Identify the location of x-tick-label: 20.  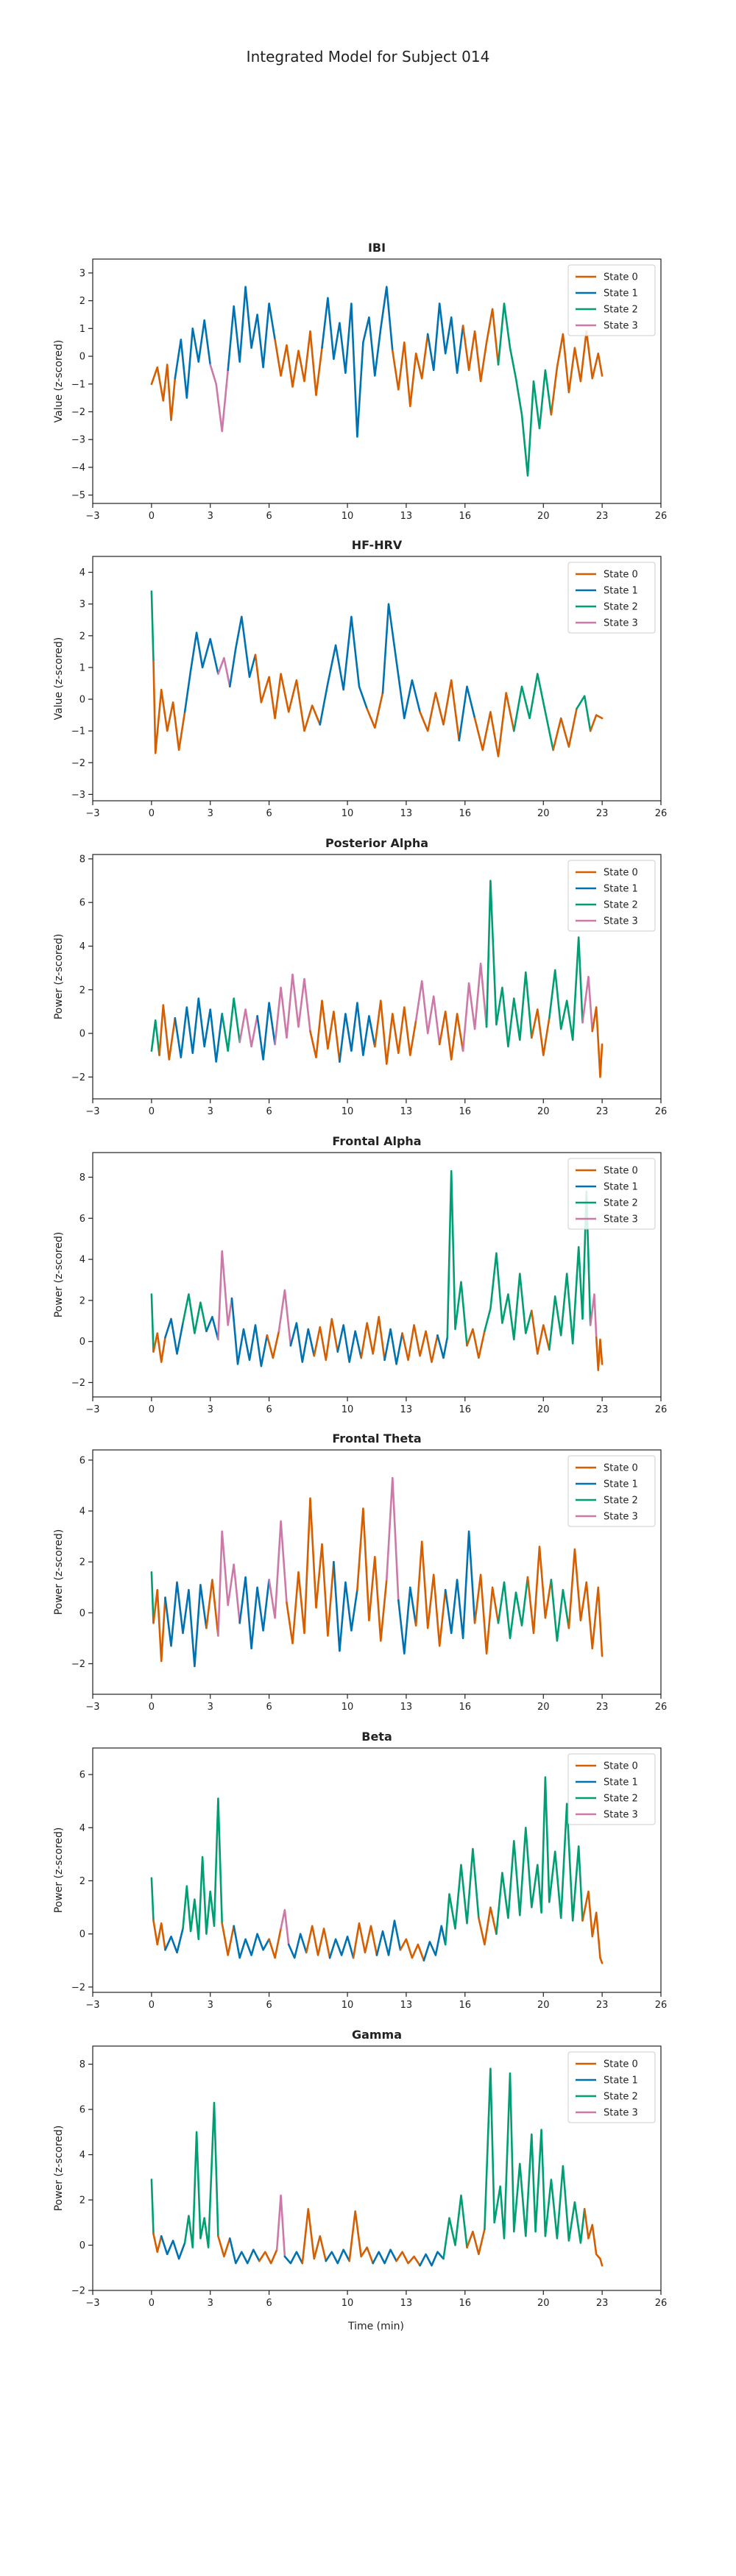
(543, 1111).